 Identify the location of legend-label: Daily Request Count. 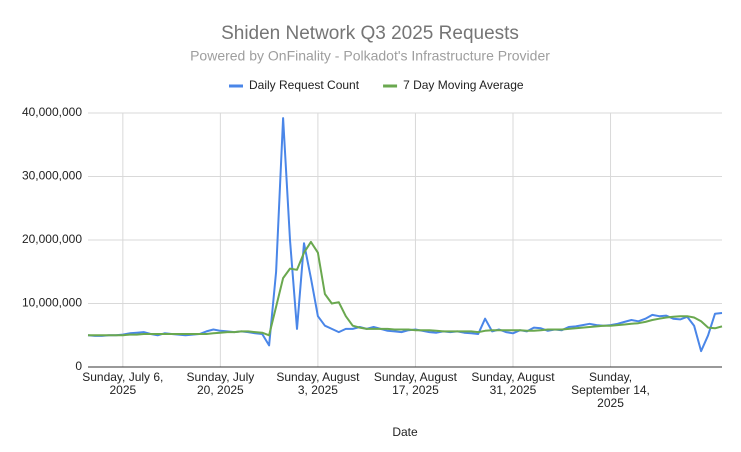
(304, 85).